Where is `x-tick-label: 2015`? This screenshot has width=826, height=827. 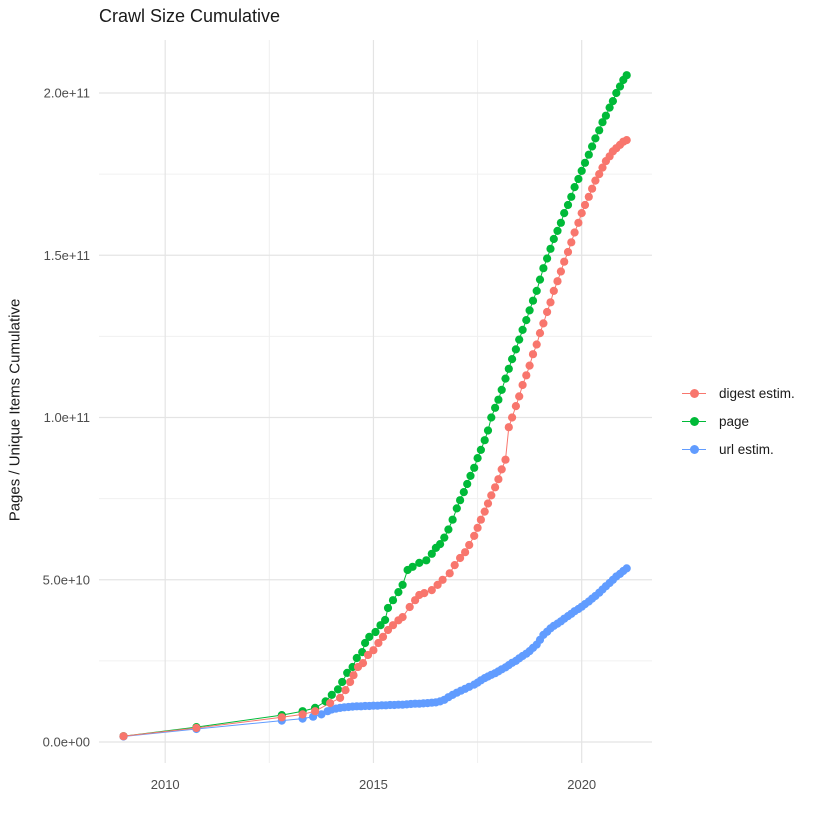
x-tick-label: 2015 is located at coordinates (373, 784).